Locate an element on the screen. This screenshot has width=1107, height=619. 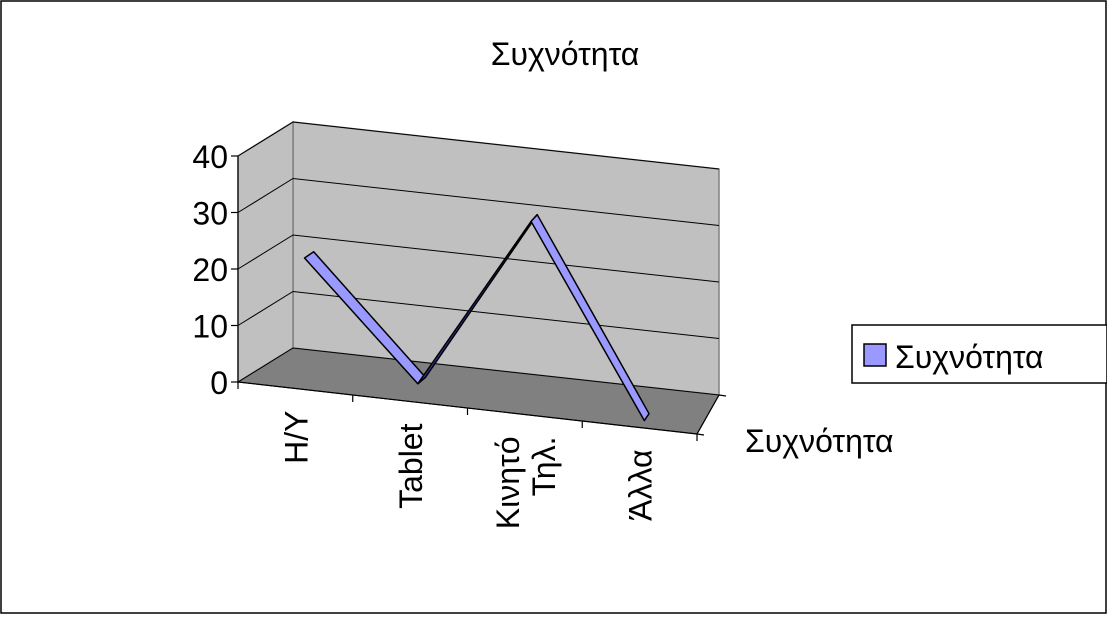
x-category-label: Κινητό Τηλ. is located at coordinates (526, 483).